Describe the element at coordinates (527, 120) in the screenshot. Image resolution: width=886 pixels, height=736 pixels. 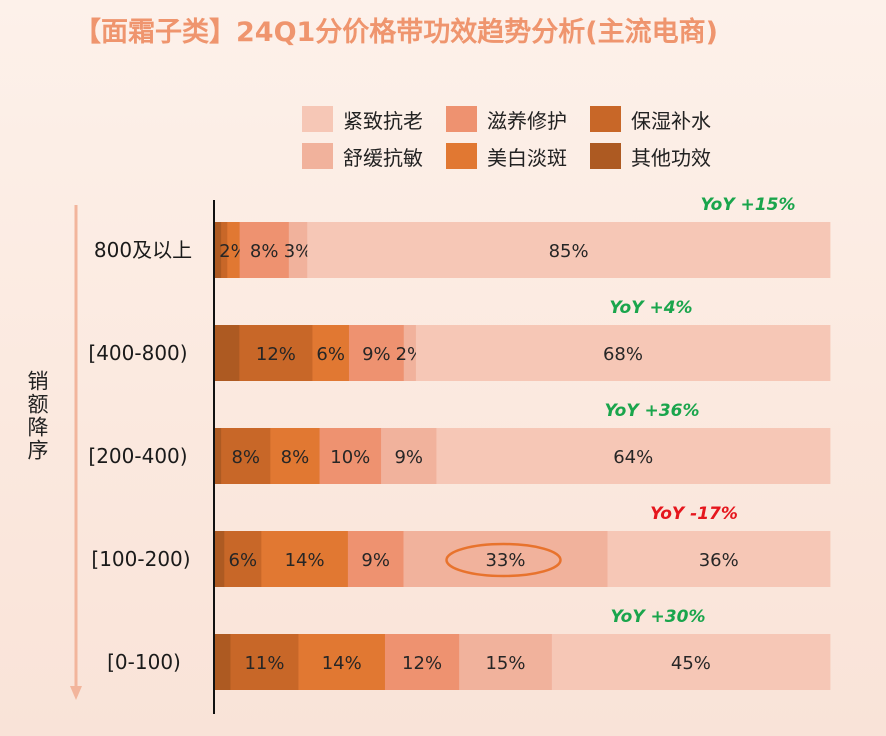
I see `legend-label-nourishing: 滋养修护` at that location.